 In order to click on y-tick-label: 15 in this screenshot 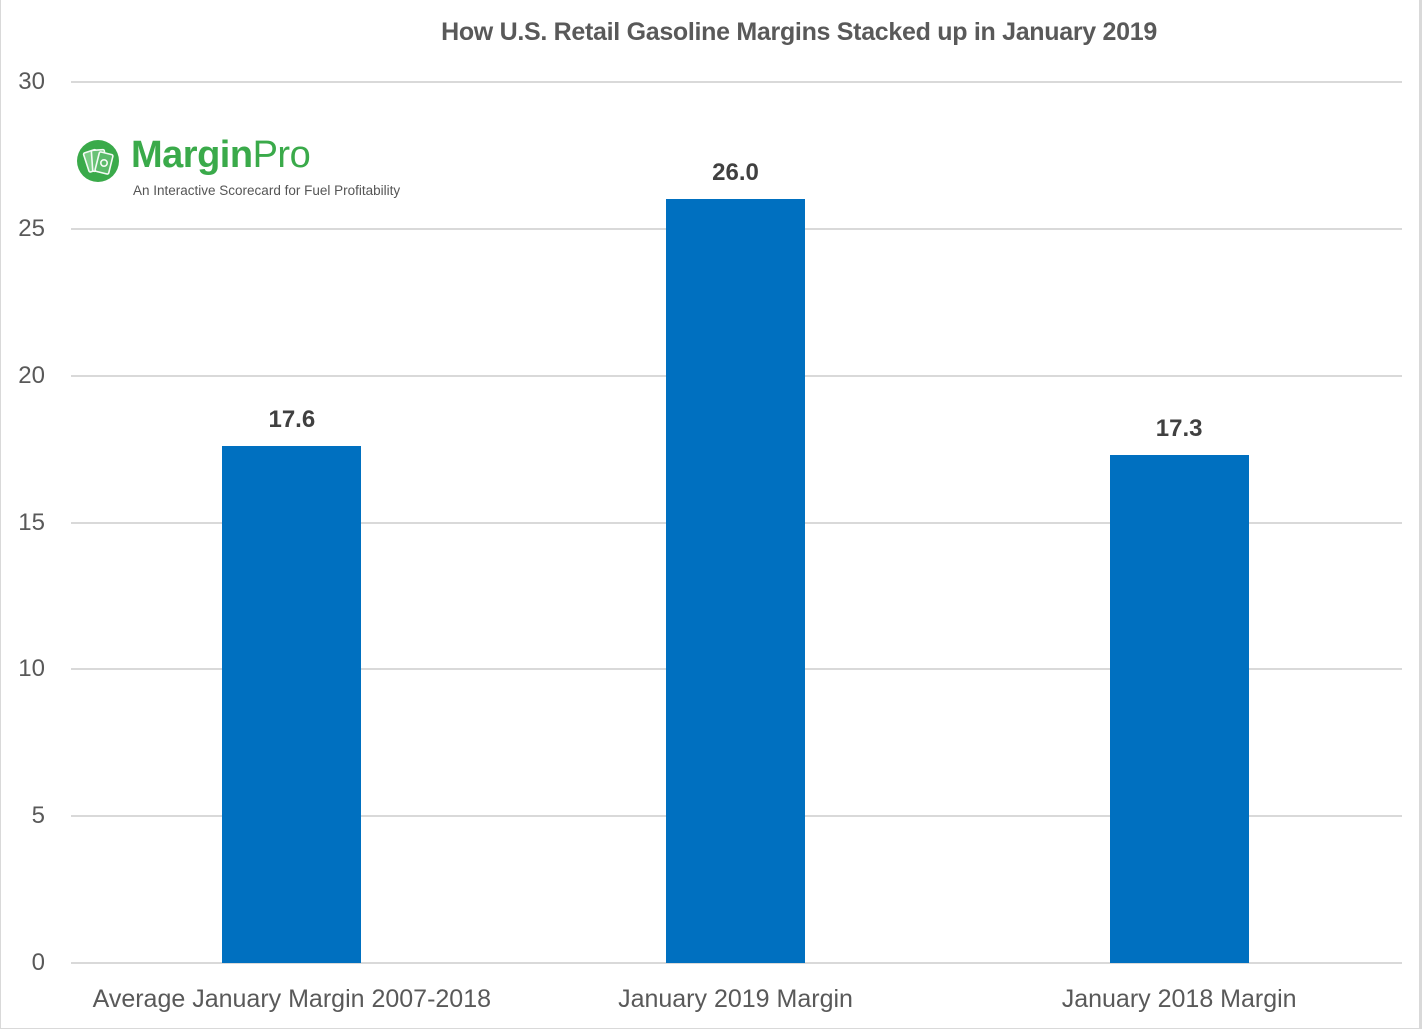, I will do `click(31, 522)`.